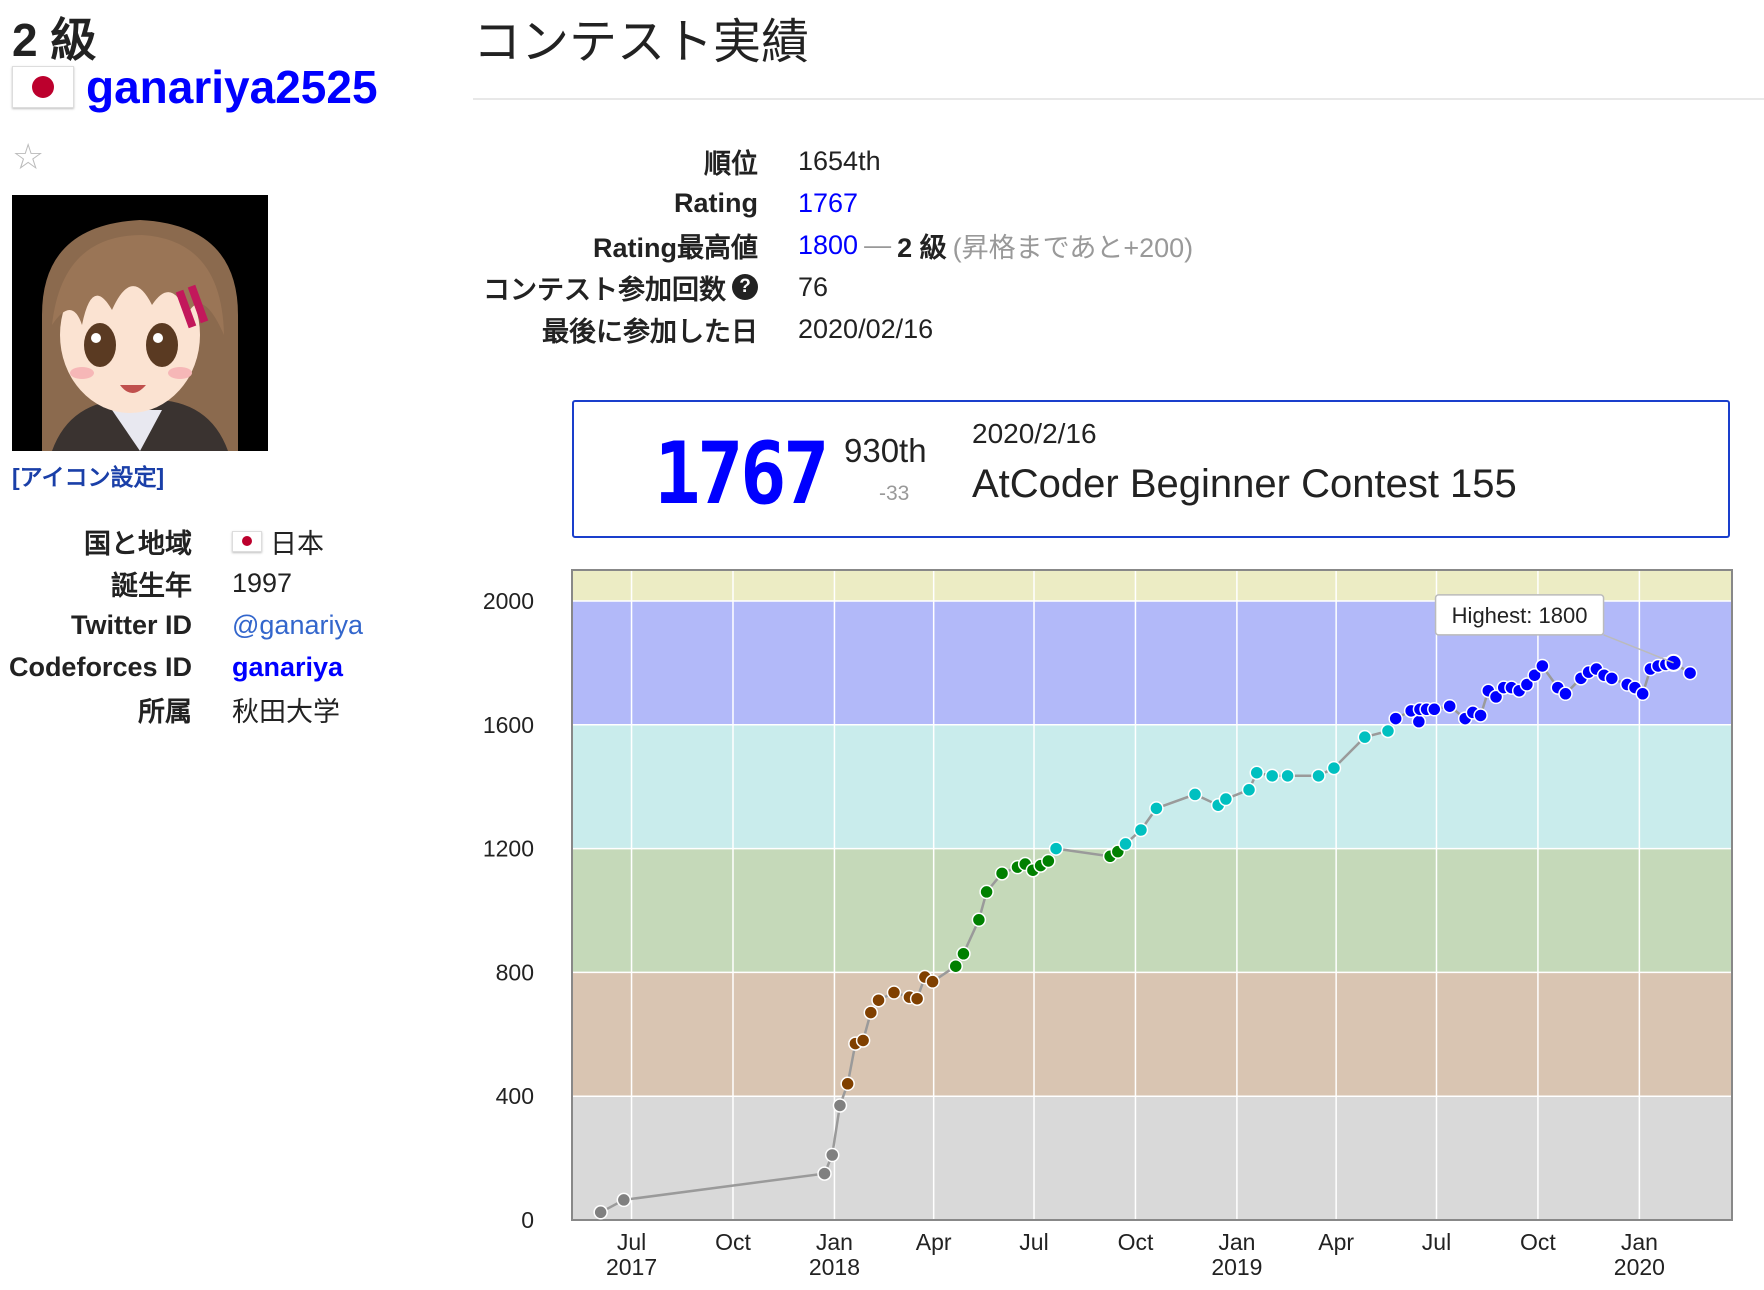  Describe the element at coordinates (745, 287) in the screenshot. I see `help-icon: ?` at that location.